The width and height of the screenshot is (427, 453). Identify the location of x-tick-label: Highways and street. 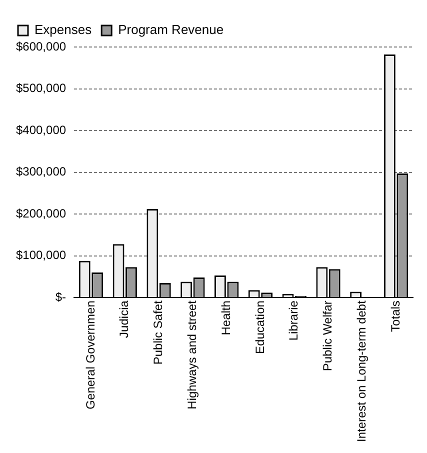
(191, 355).